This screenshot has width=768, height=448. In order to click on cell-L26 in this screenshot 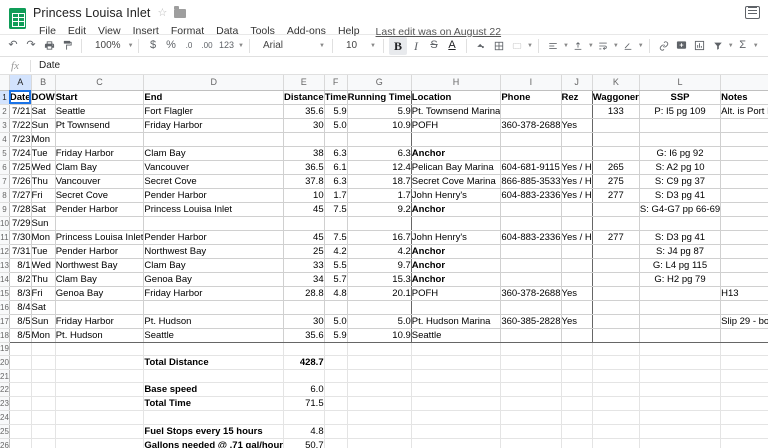, I will do `click(680, 443)`.